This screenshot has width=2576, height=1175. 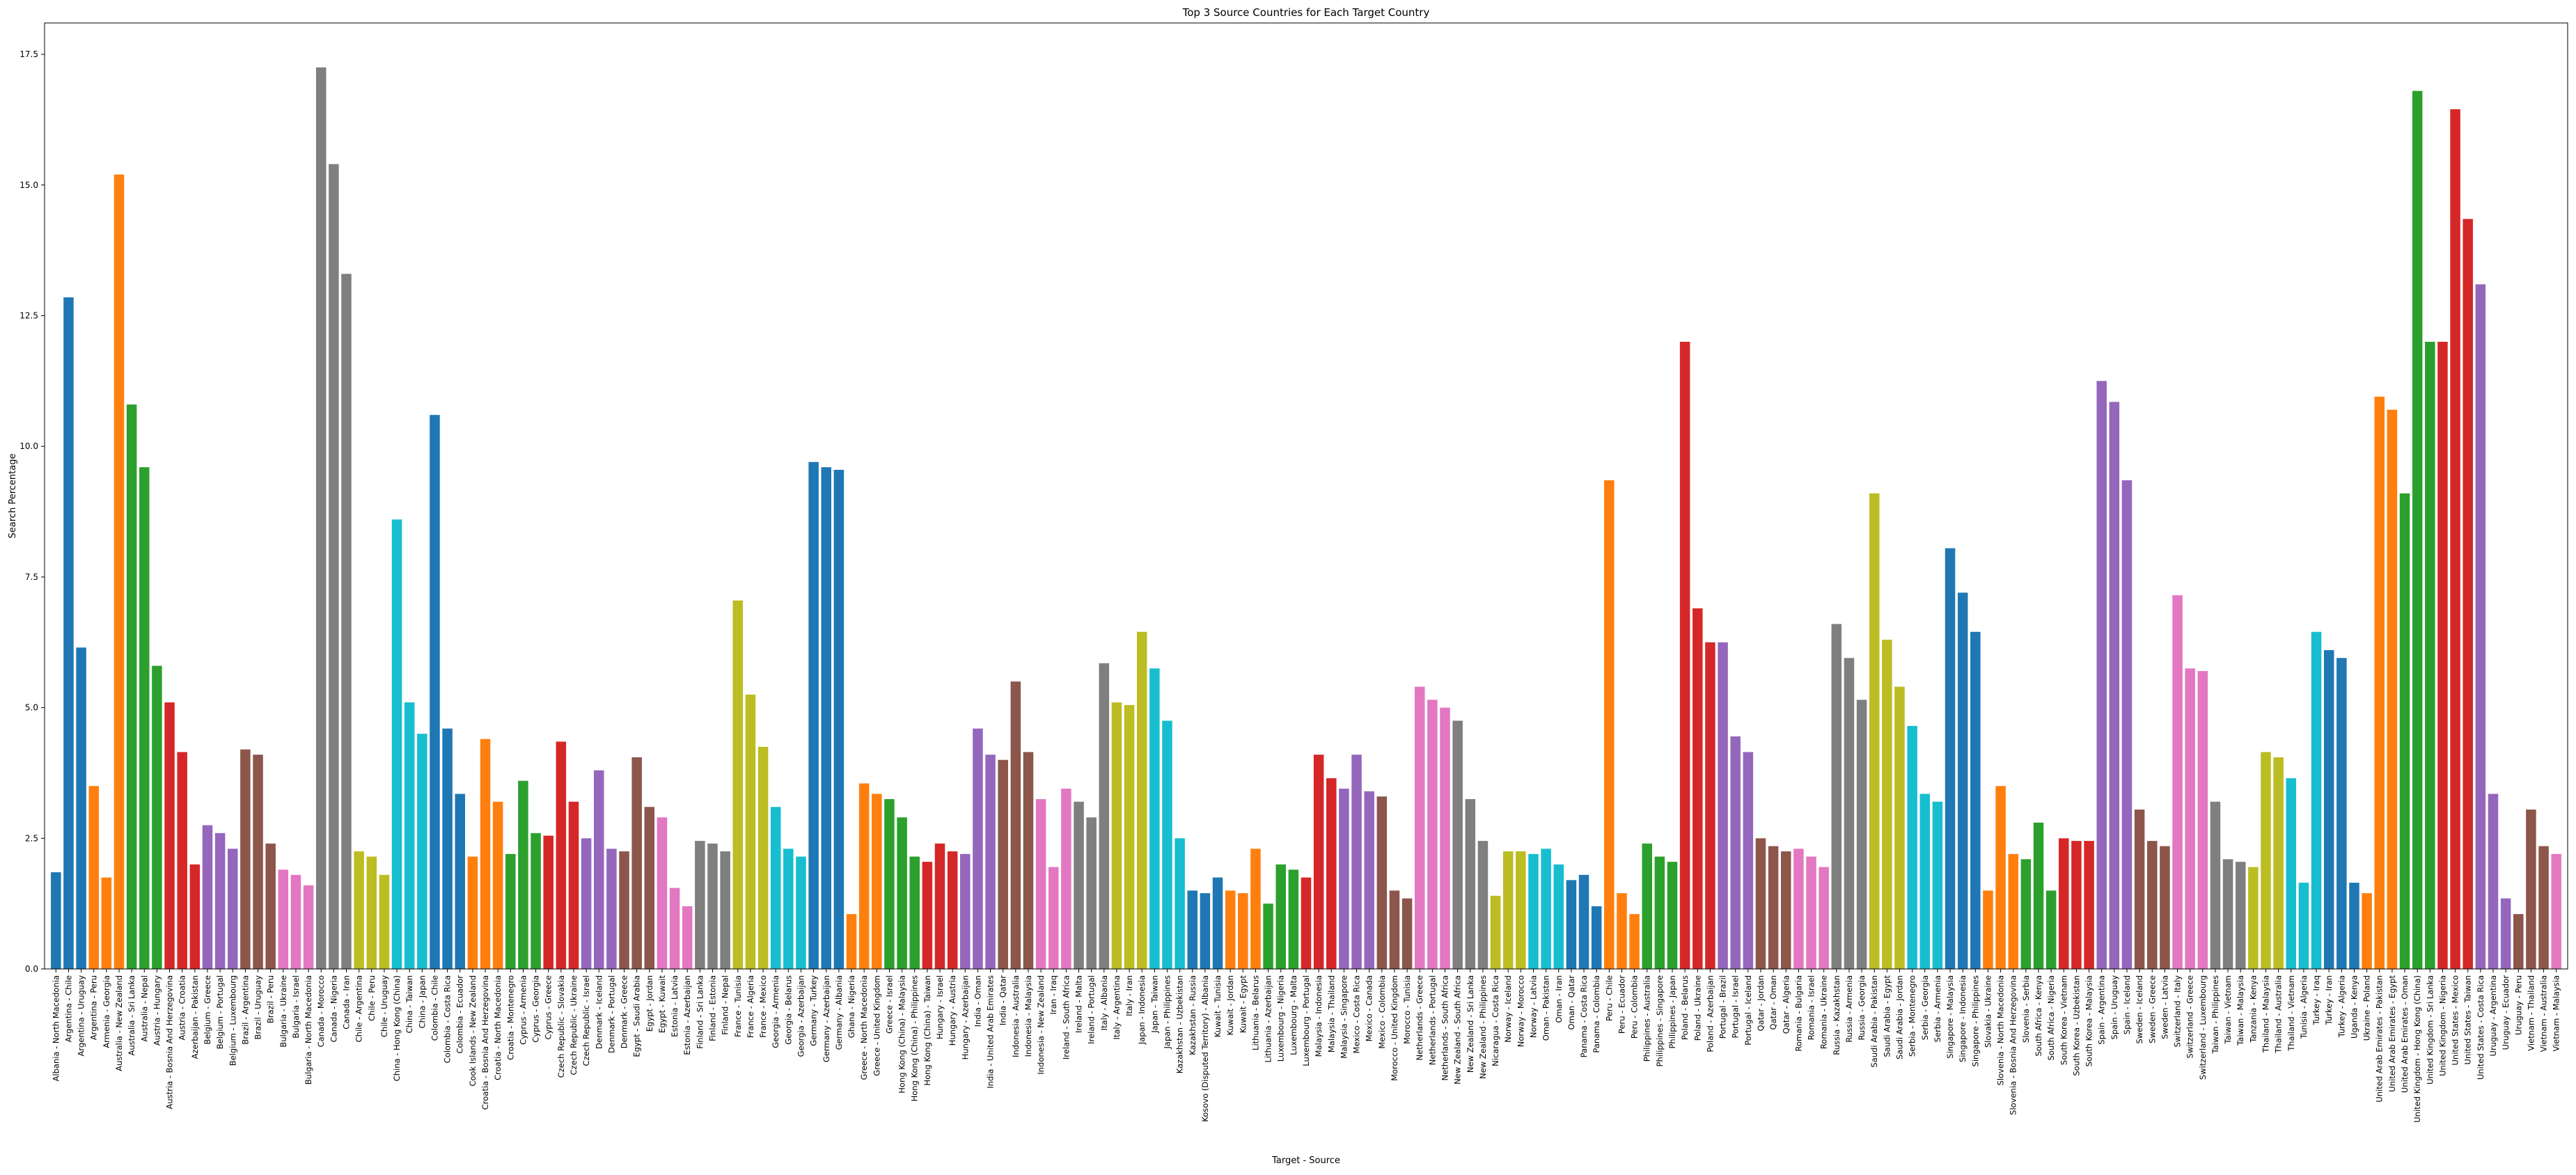 I want to click on x-tick-label: Oman - Iran, so click(x=1559, y=999).